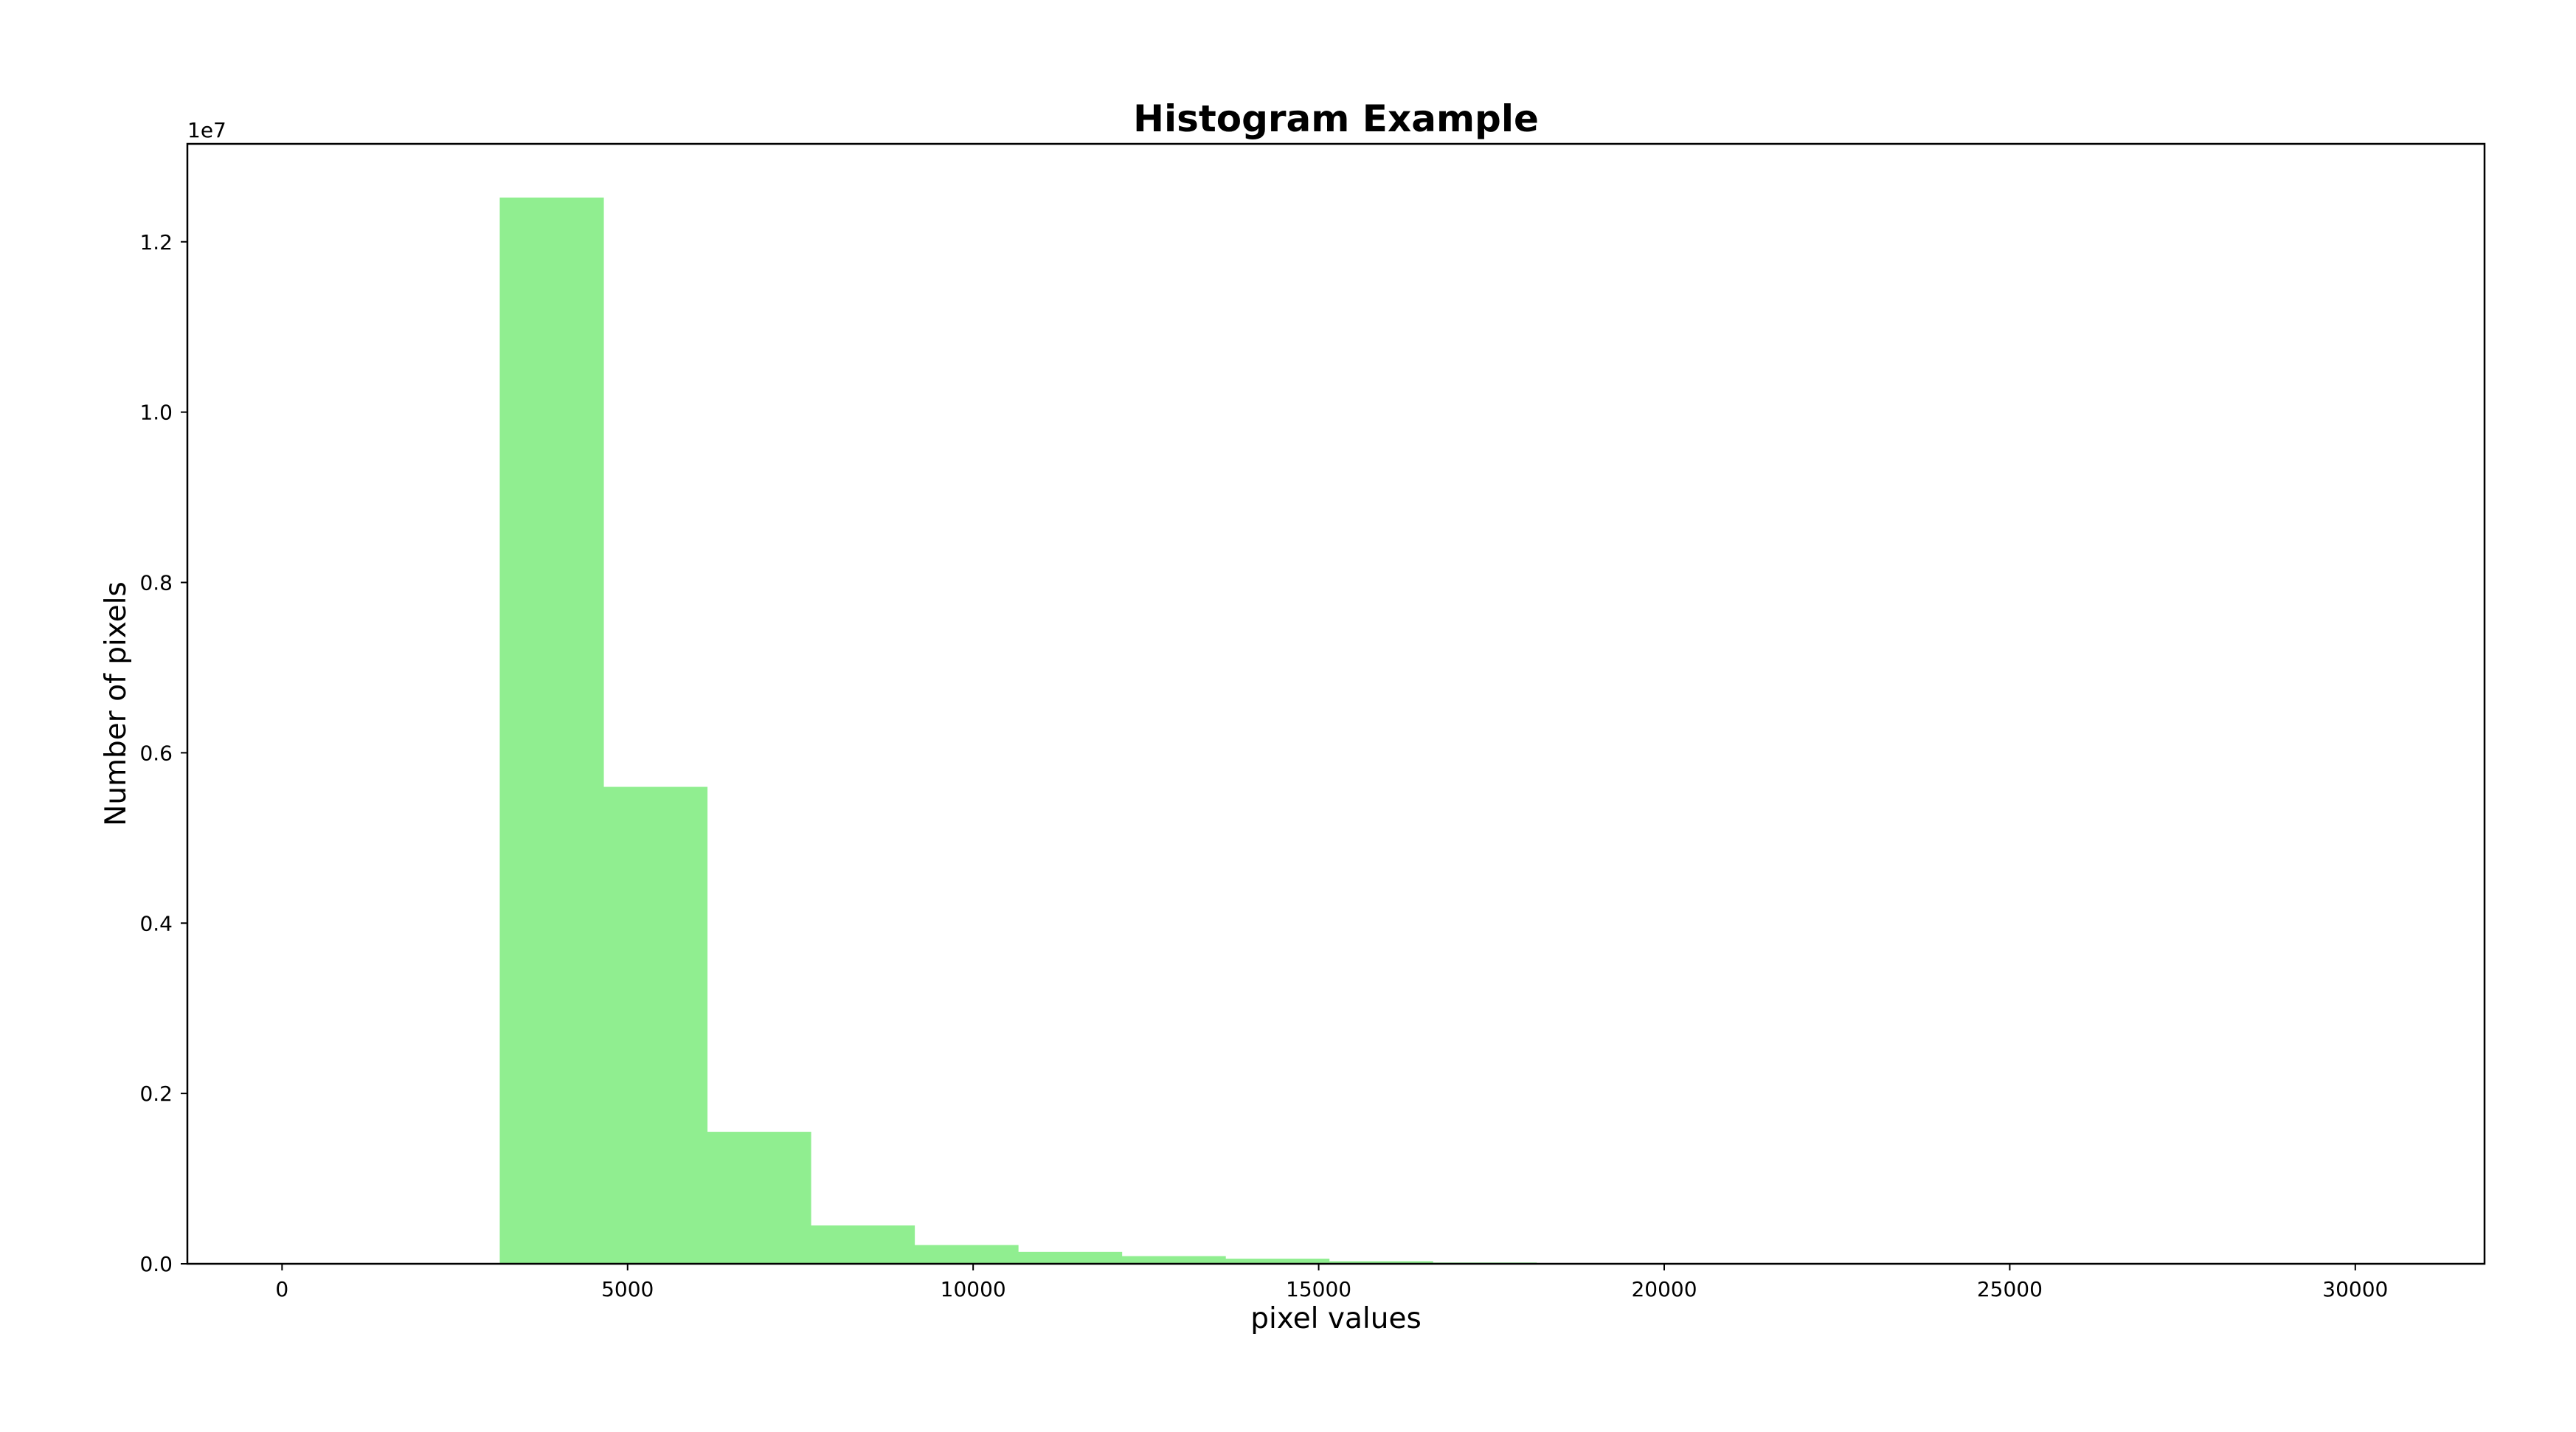  What do you see at coordinates (156, 242) in the screenshot?
I see `y-tick-label-6: 1.2` at bounding box center [156, 242].